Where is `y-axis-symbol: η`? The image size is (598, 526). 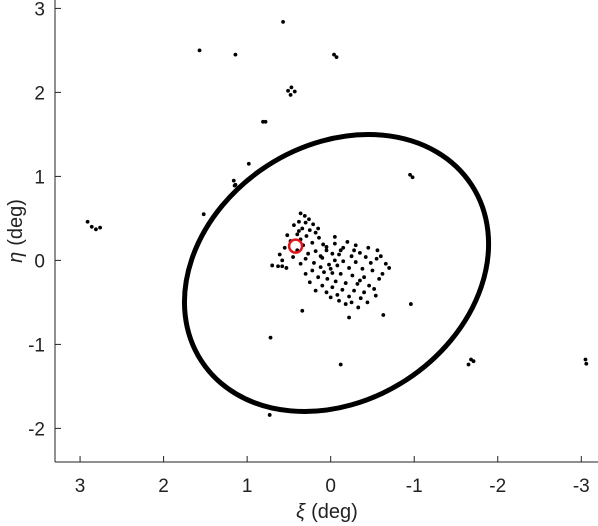
y-axis-symbol: η is located at coordinates (16, 257).